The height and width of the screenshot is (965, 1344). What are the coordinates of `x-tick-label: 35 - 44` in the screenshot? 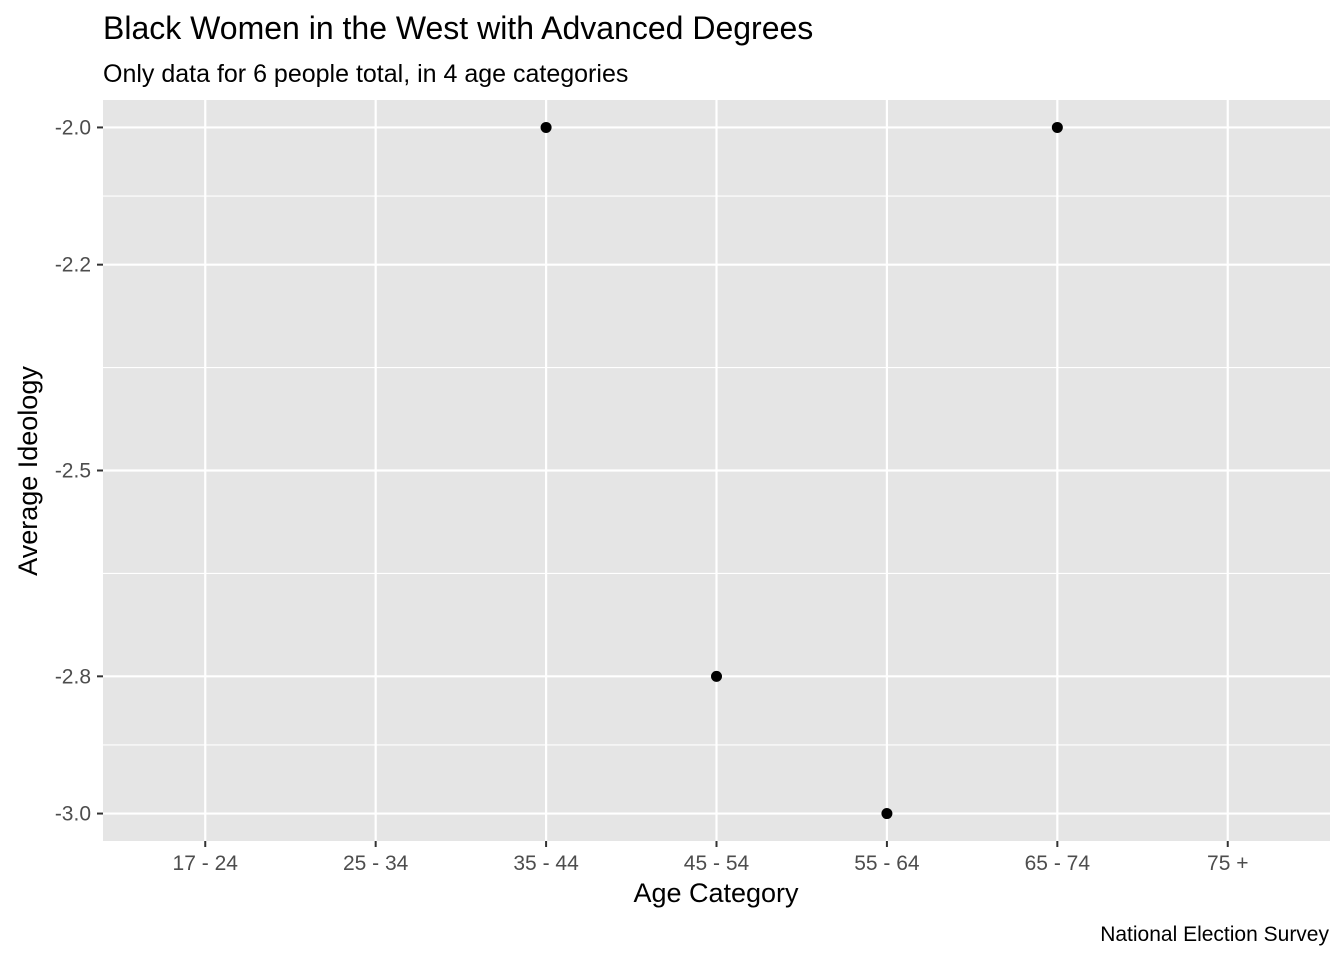 It's located at (546, 863).